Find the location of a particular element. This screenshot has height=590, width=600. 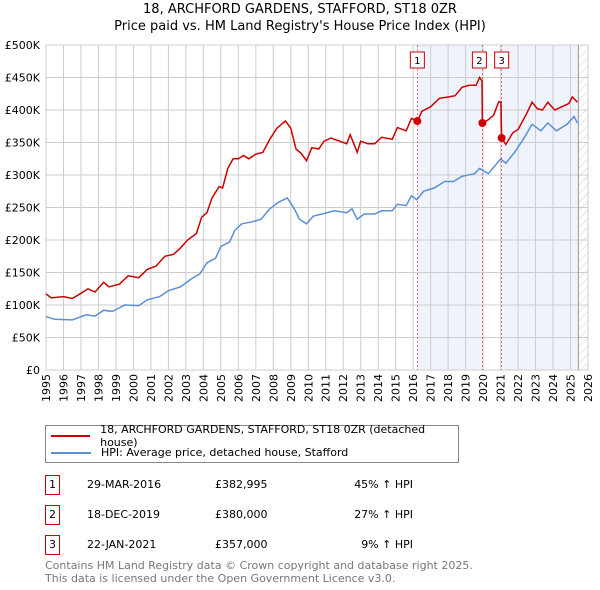

y-tick-label: £250K is located at coordinates (23, 208).